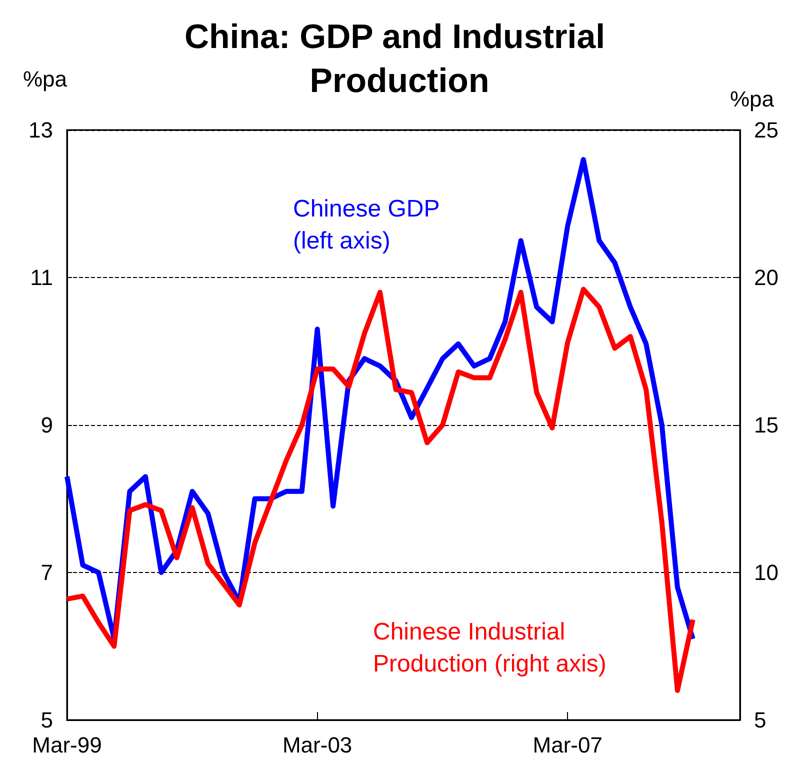 This screenshot has width=799, height=778. What do you see at coordinates (766, 425) in the screenshot?
I see `y2-tick-label: 15` at bounding box center [766, 425].